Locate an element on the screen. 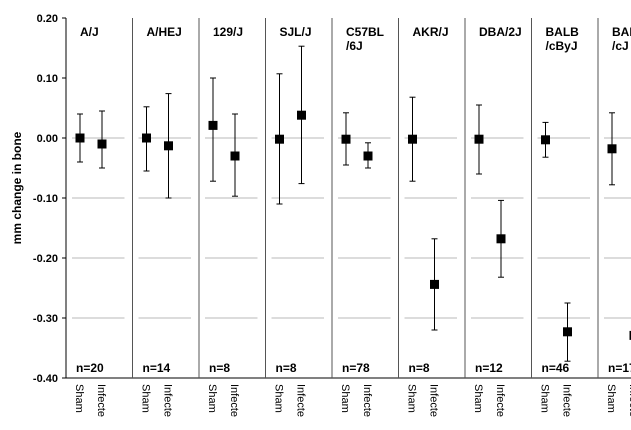 The image size is (631, 430). y-axis-label: mm change in bone is located at coordinates (17, 187).